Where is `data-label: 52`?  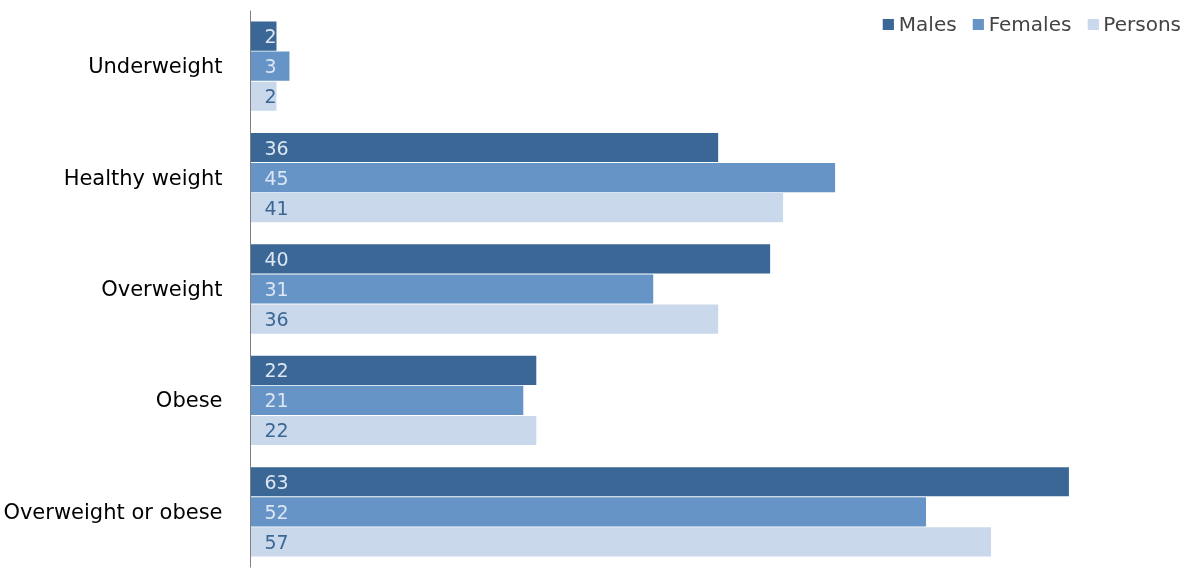
data-label: 52 is located at coordinates (276, 511).